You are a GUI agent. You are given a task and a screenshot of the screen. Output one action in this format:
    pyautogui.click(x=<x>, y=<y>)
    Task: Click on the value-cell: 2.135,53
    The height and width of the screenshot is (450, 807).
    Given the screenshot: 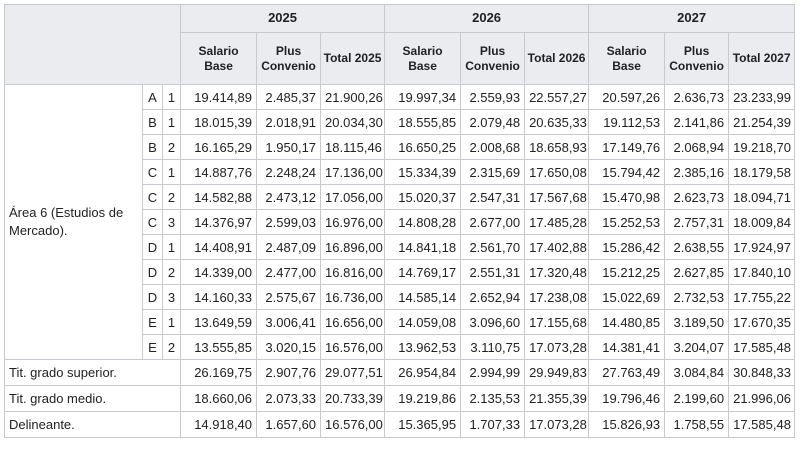 What is the action you would take?
    pyautogui.click(x=493, y=398)
    